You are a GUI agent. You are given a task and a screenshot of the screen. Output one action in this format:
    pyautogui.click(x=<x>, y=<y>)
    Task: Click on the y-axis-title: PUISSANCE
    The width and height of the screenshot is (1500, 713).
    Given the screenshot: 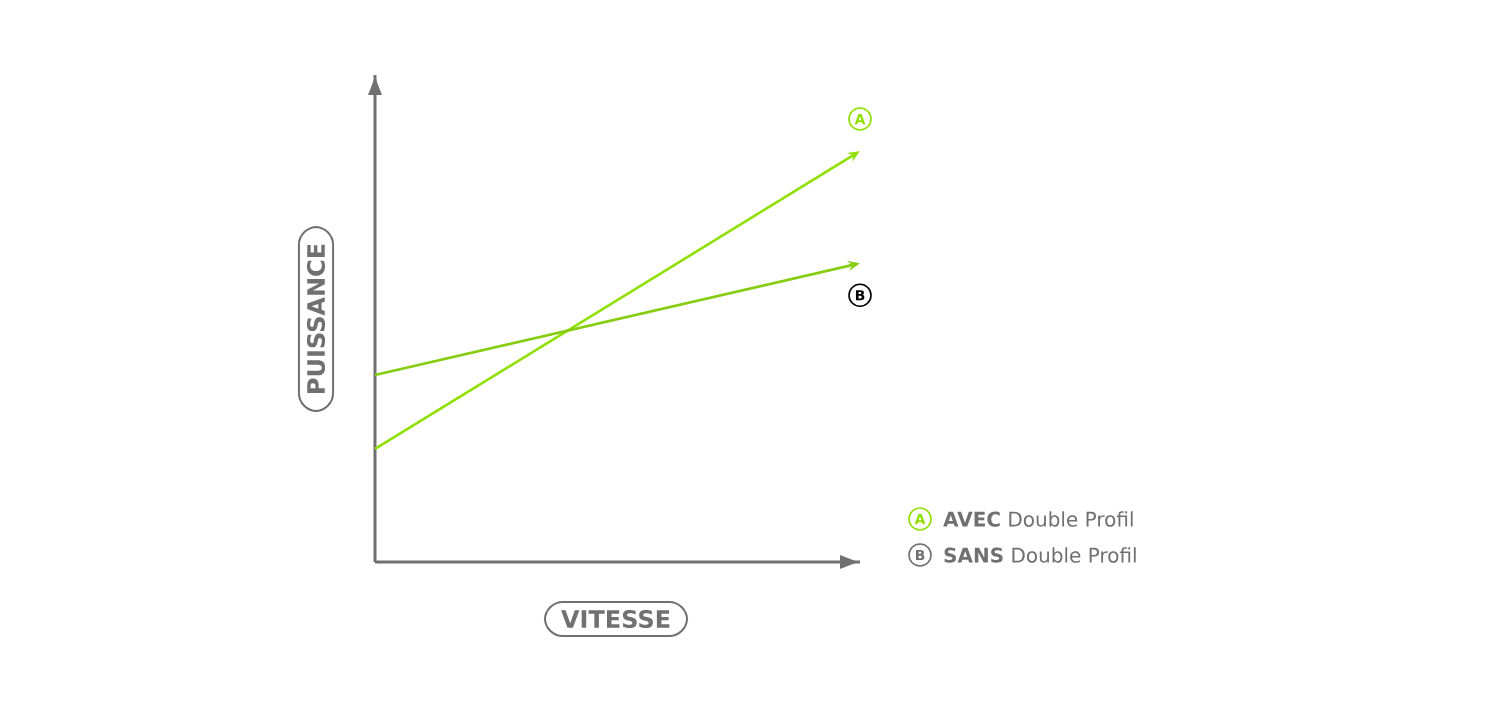 What is the action you would take?
    pyautogui.click(x=316, y=318)
    